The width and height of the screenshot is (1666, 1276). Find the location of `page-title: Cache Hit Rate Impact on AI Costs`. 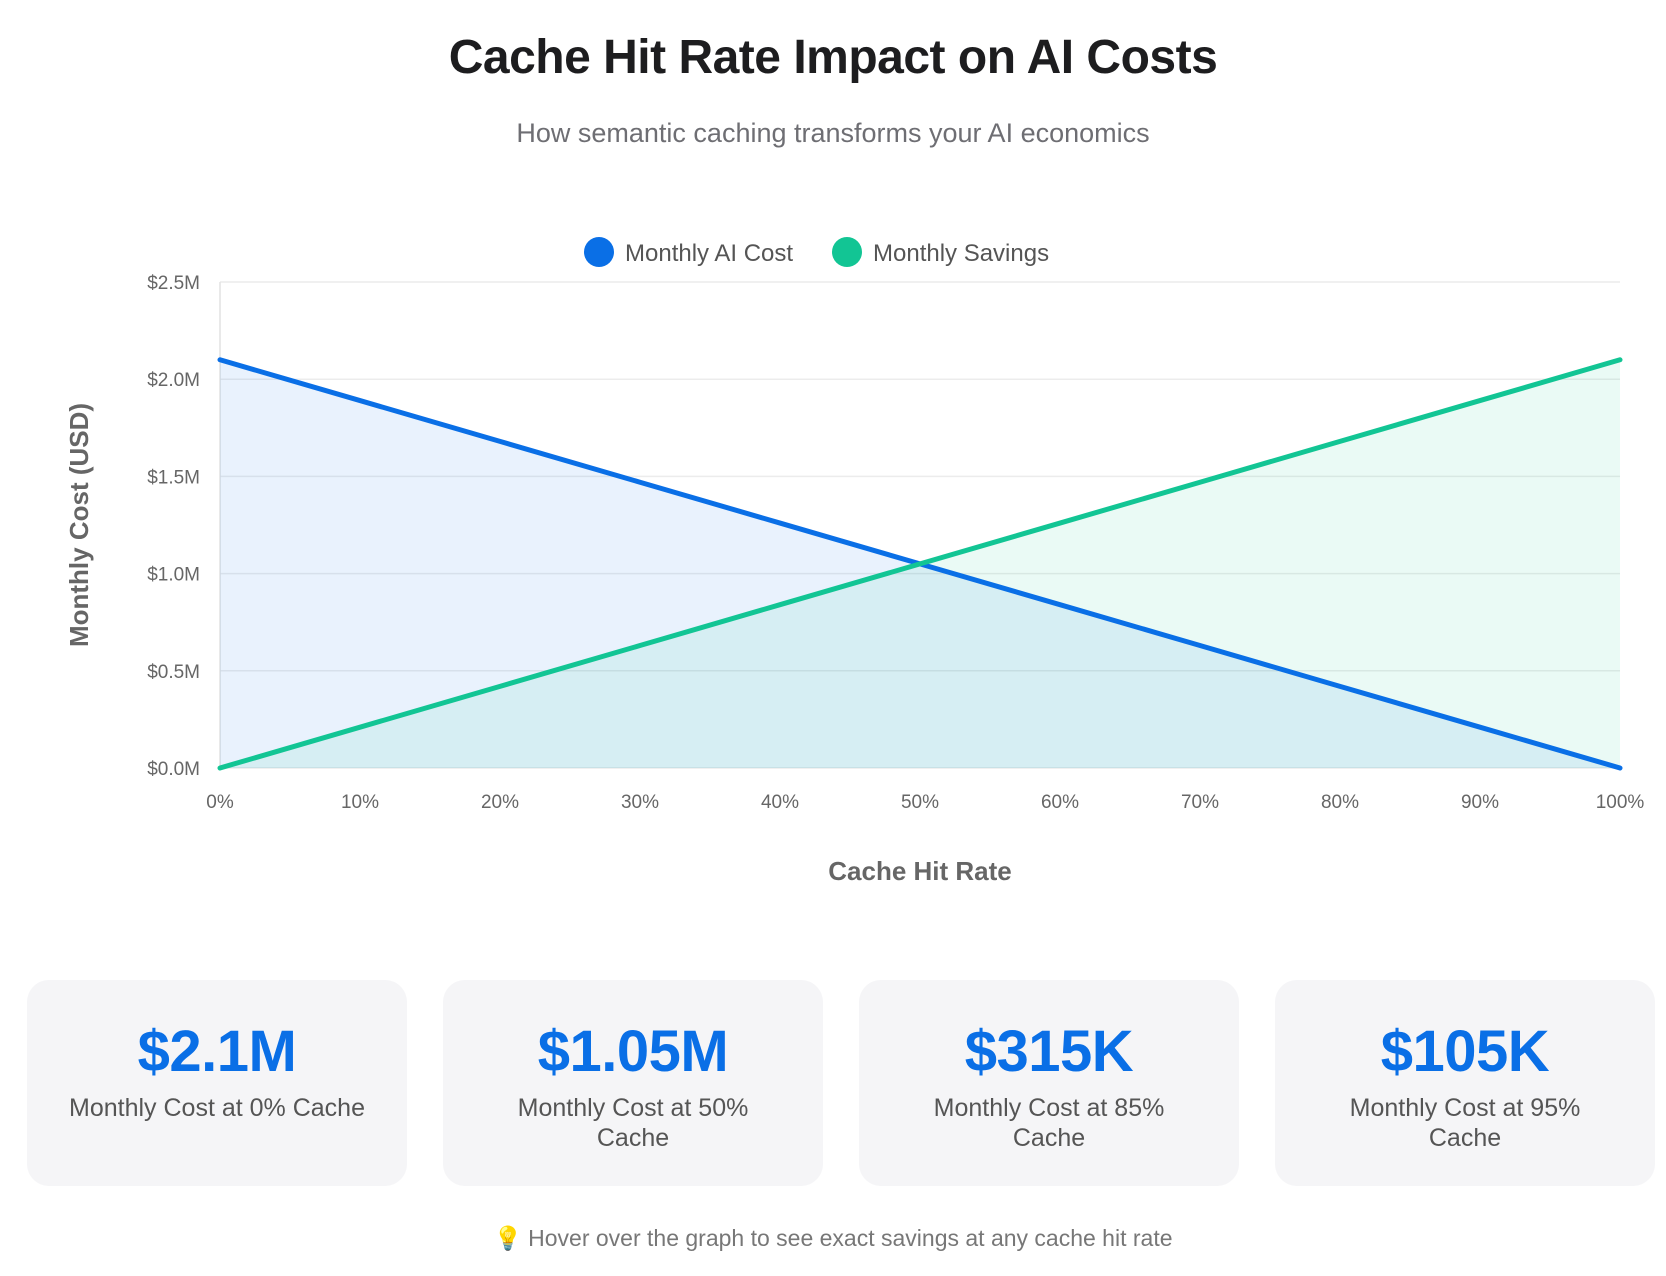

page-title: Cache Hit Rate Impact on AI Costs is located at coordinates (833, 57).